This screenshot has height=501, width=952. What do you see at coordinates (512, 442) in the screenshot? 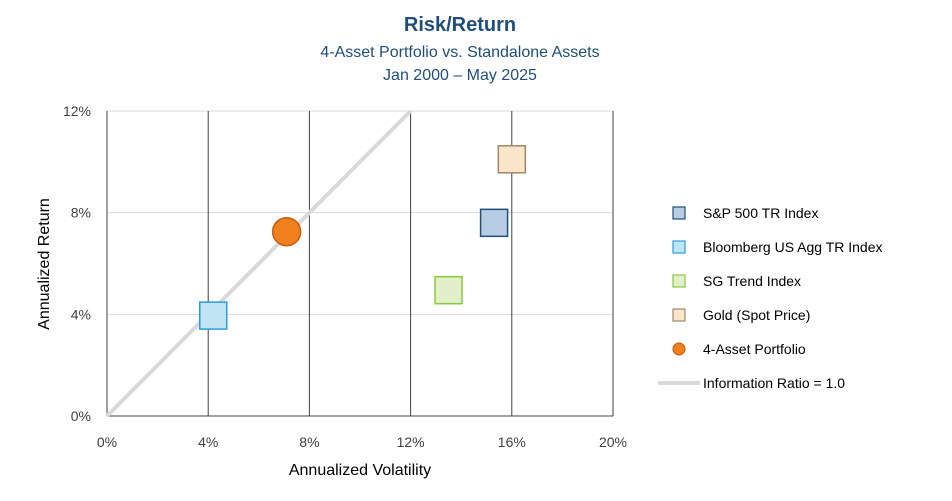
I see `x-tick-label: 16%` at bounding box center [512, 442].